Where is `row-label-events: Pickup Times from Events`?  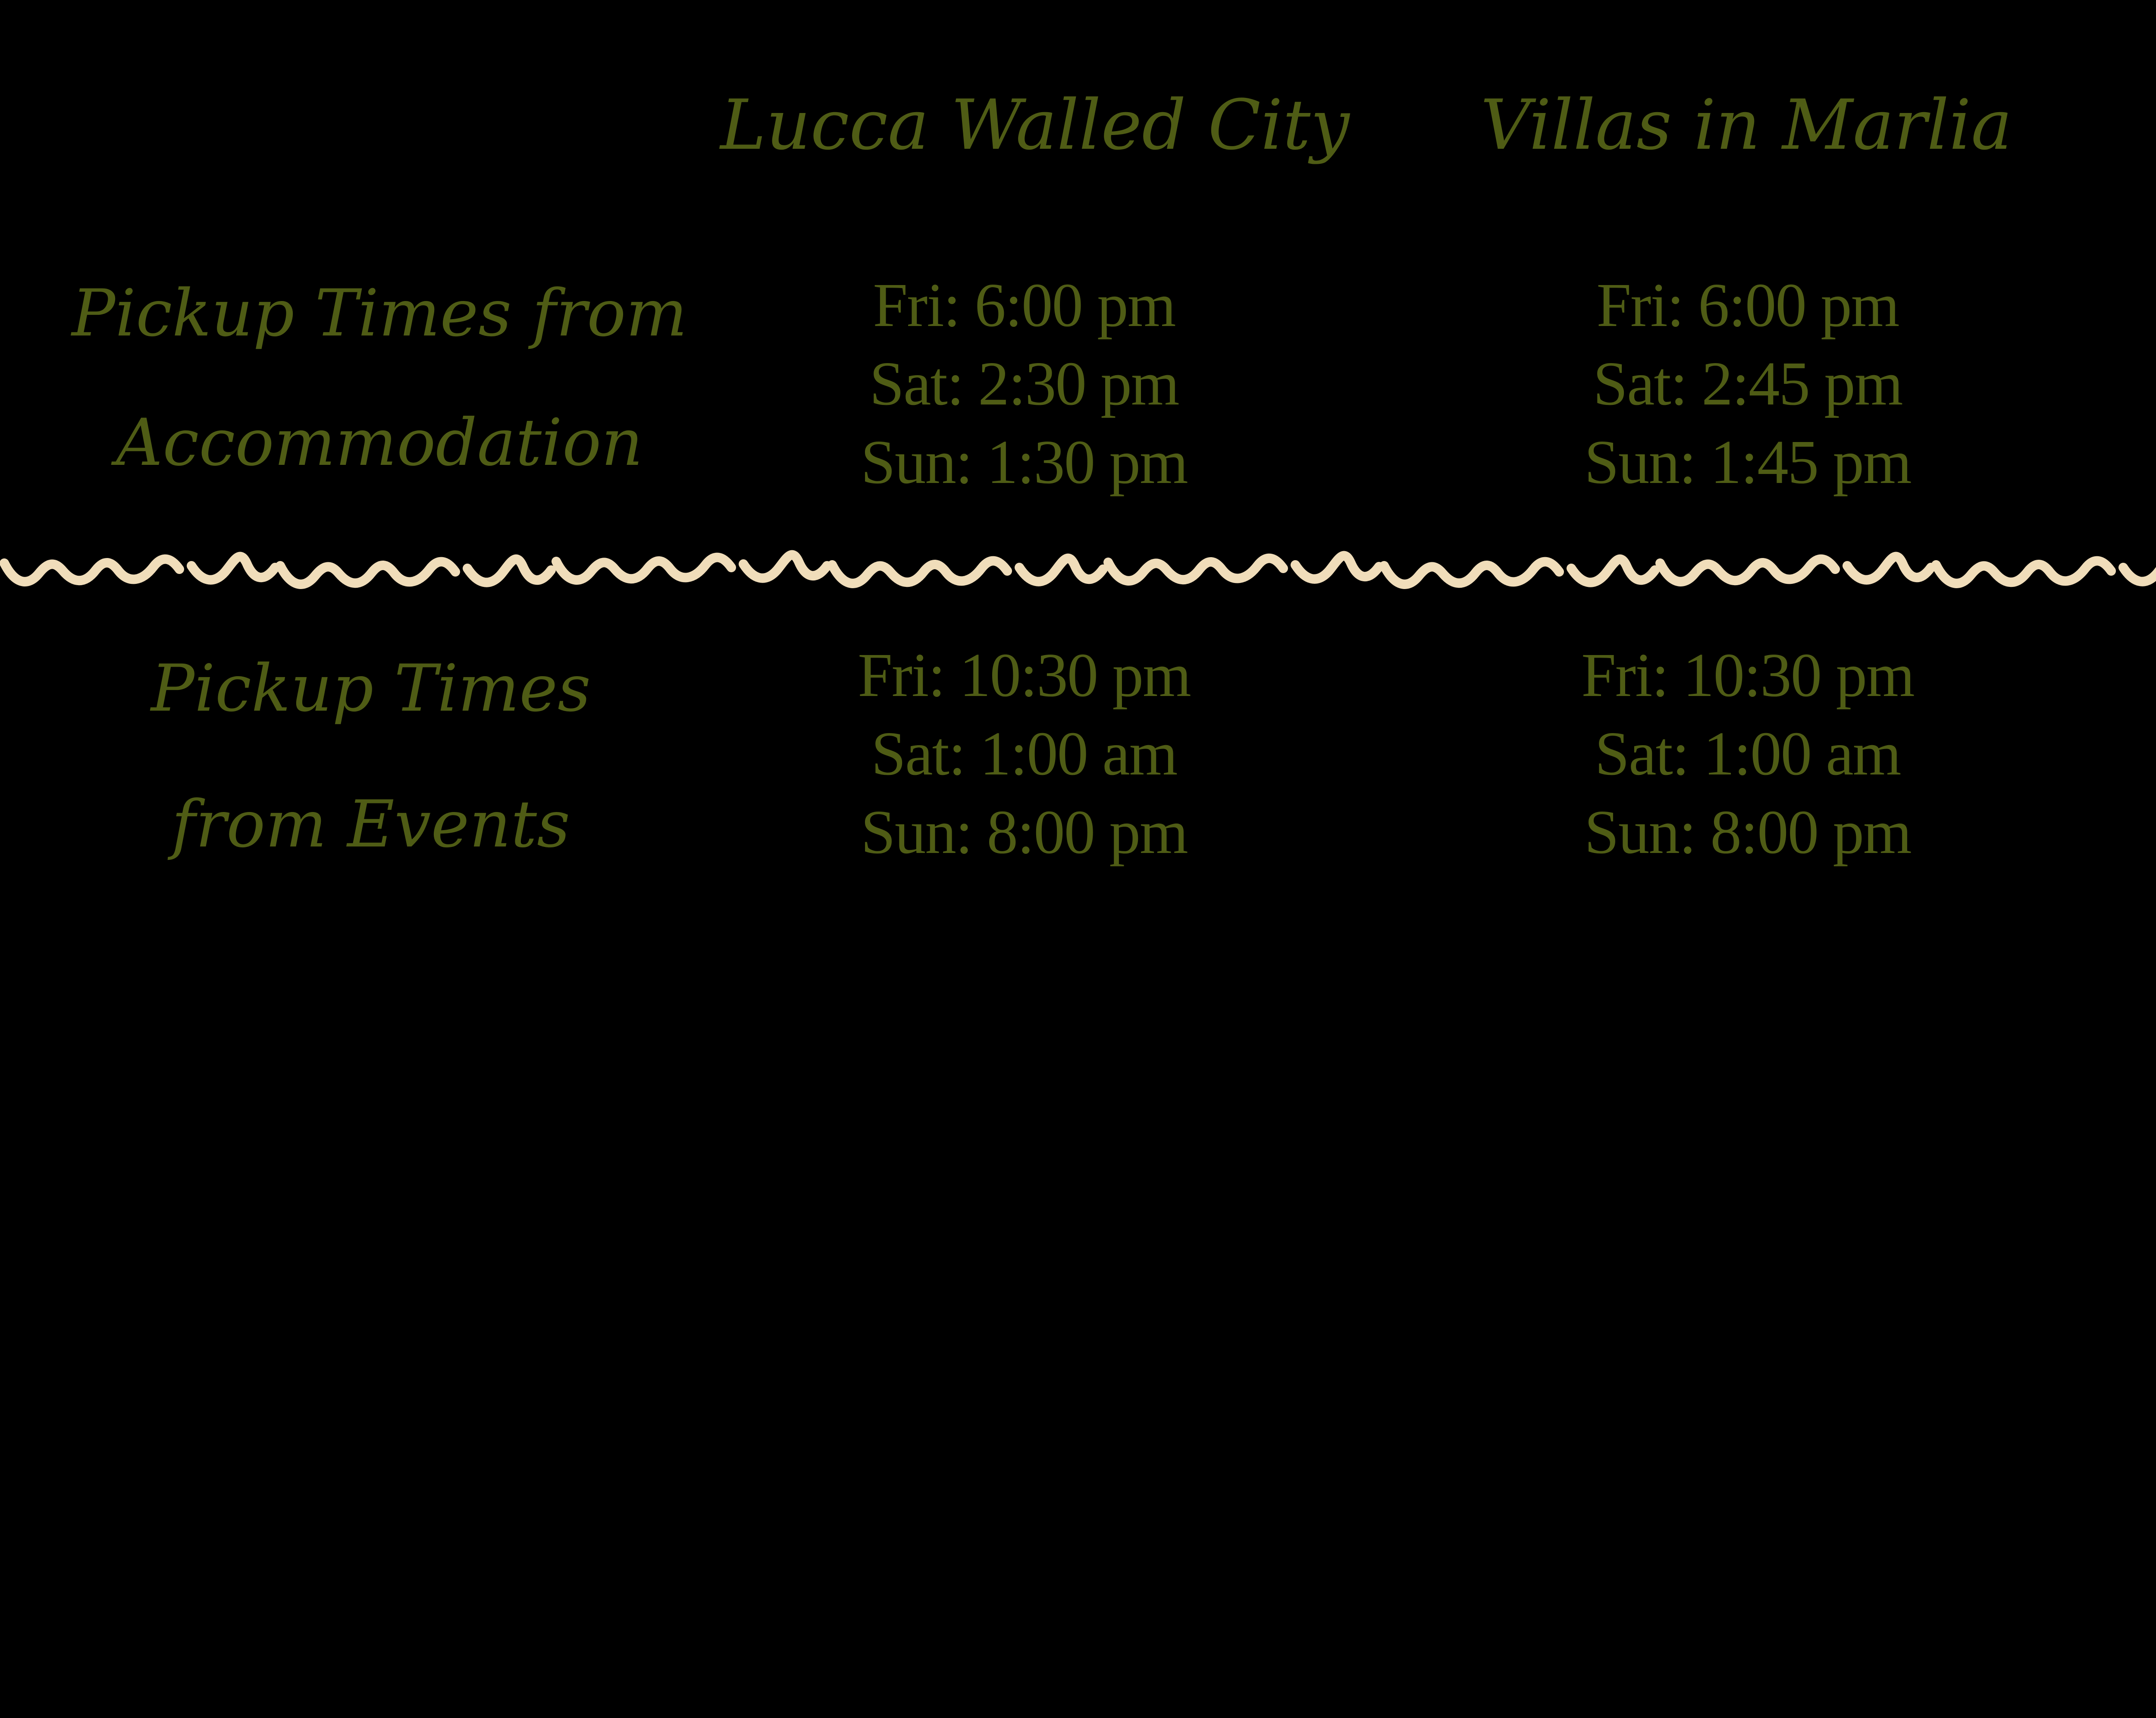 row-label-events: Pickup Times from Events is located at coordinates (371, 757).